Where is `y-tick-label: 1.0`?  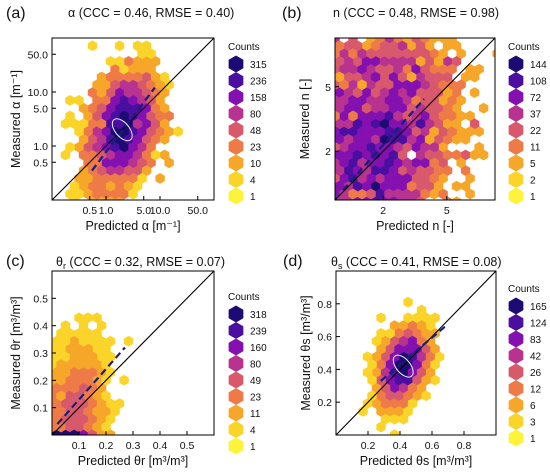
y-tick-label: 1.0 is located at coordinates (40, 147).